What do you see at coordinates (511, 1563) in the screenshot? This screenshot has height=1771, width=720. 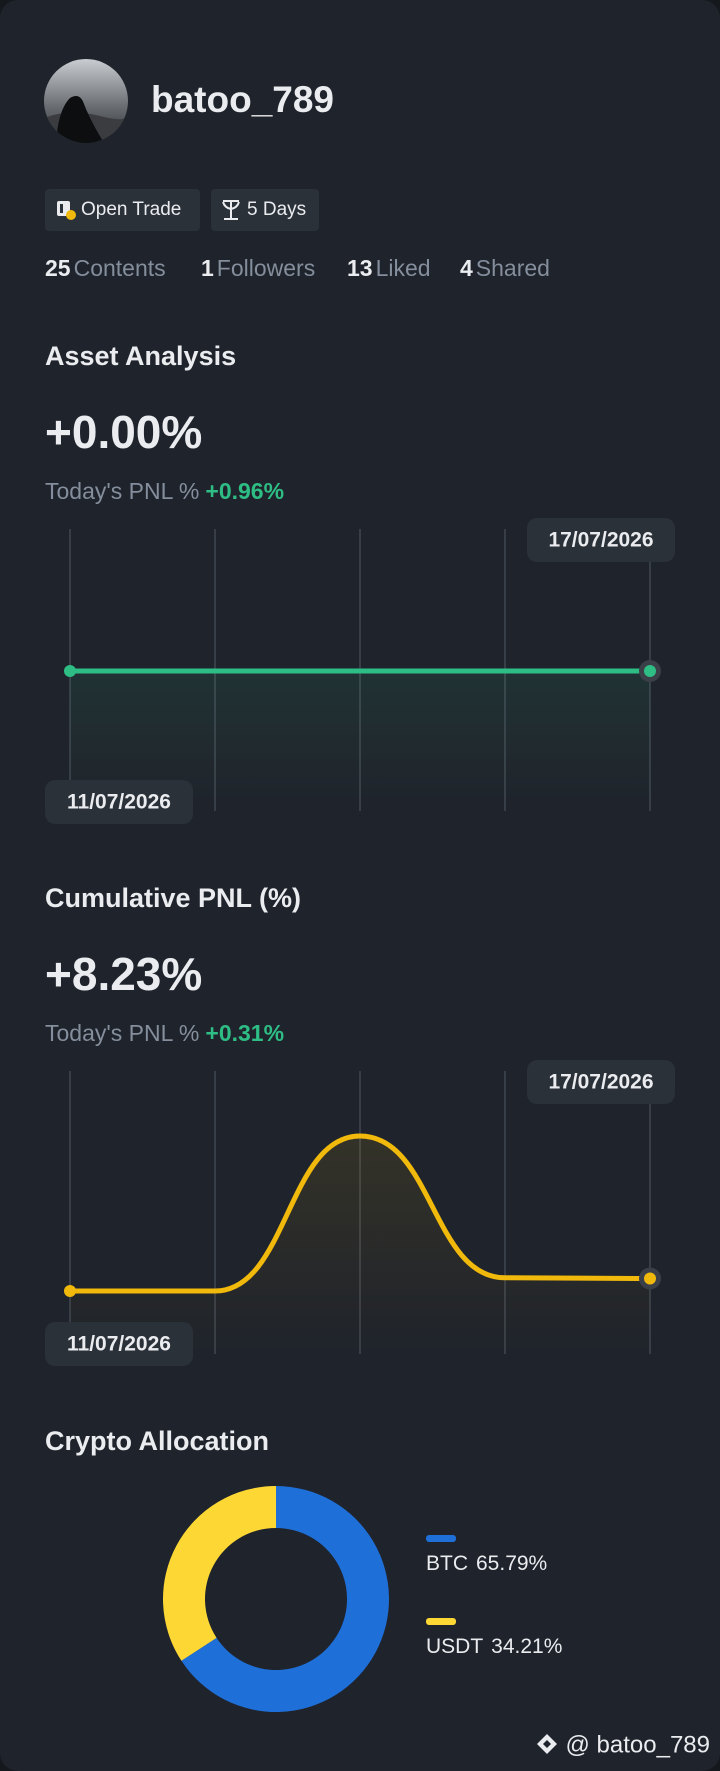 I see `legend-value: 65.79%` at bounding box center [511, 1563].